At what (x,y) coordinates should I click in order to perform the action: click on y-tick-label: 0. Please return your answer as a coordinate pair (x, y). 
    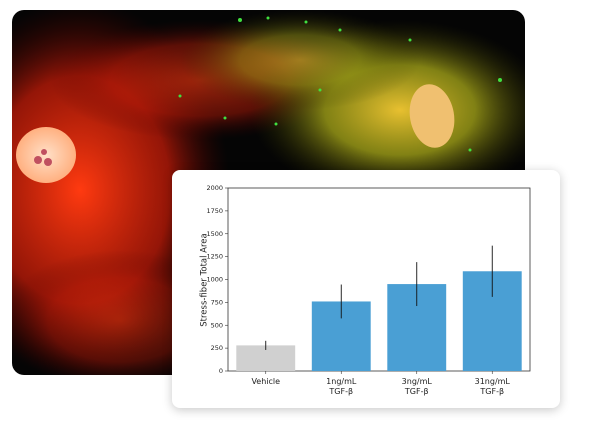
    Looking at the image, I should click on (221, 371).